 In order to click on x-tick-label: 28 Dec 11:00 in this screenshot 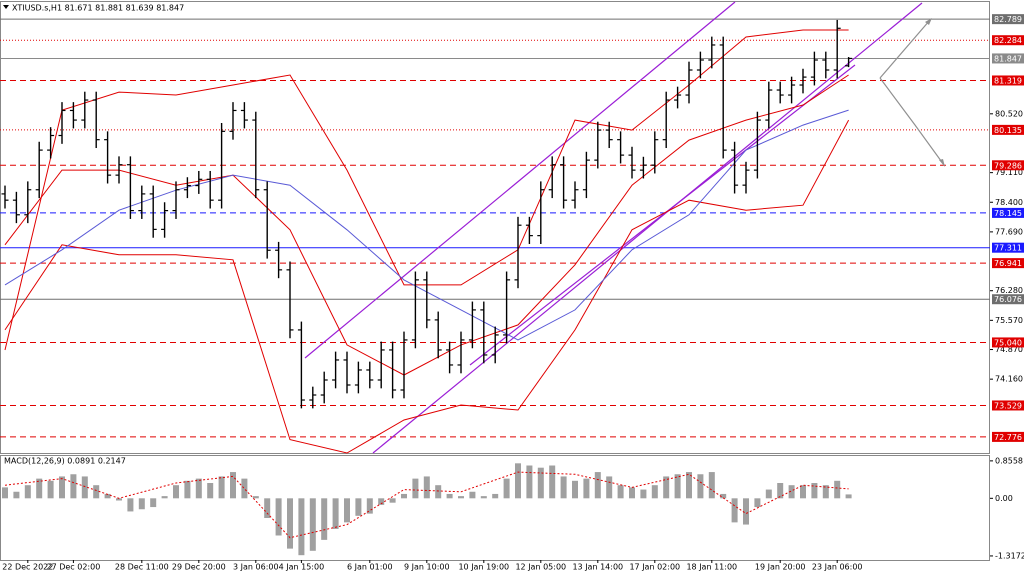, I will do `click(142, 567)`.